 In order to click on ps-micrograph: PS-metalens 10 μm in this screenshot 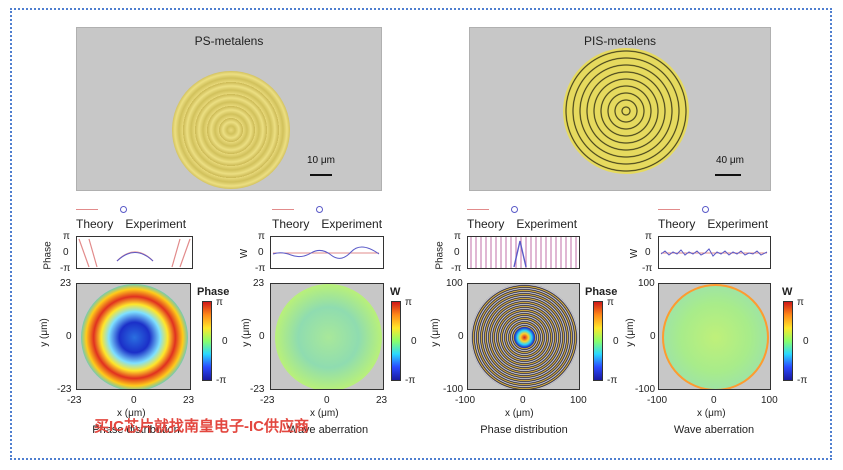, I will do `click(229, 109)`.